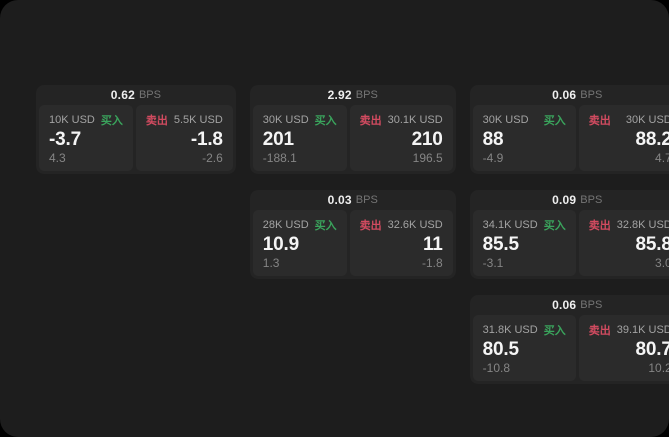  What do you see at coordinates (86, 138) in the screenshot?
I see `buy-quote-cell: 10K USD 买入 -3.7 4.3` at bounding box center [86, 138].